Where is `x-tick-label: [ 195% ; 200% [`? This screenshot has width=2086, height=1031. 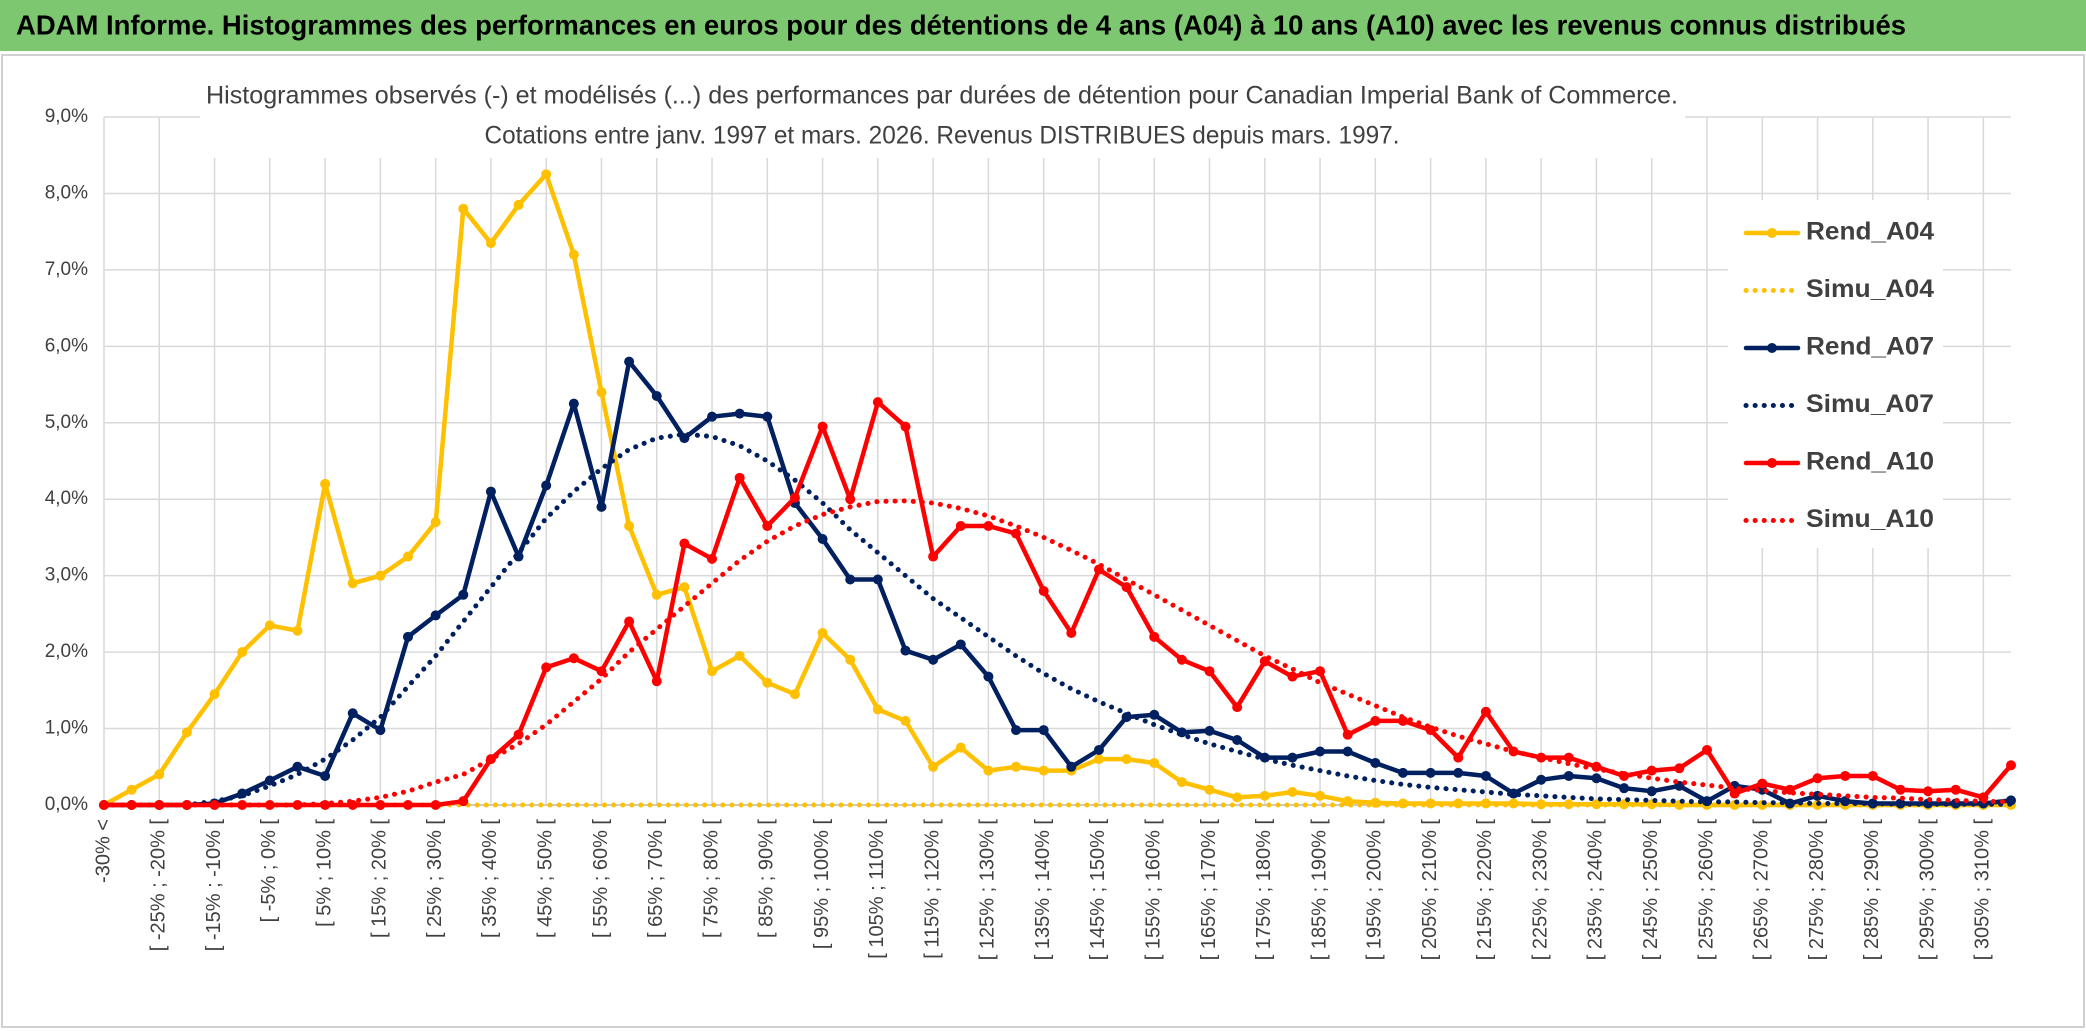
x-tick-label: [ 195% ; 200% [ is located at coordinates (1375, 890).